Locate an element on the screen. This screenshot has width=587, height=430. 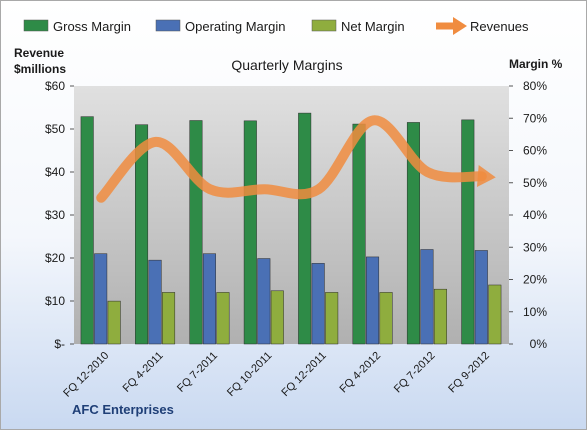
left-axis: $- $10 $20 $30 $40 $50 $60 is located at coordinates (59, 215).